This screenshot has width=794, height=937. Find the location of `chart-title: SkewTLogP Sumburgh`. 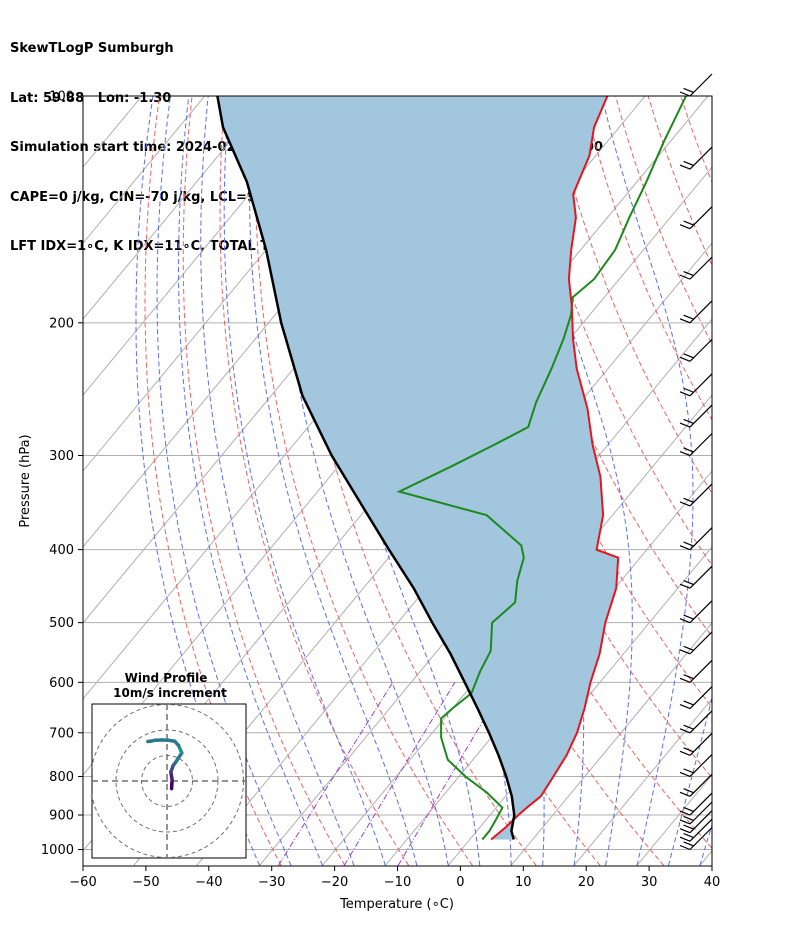

chart-title: SkewTLogP Sumburgh is located at coordinates (92, 48).